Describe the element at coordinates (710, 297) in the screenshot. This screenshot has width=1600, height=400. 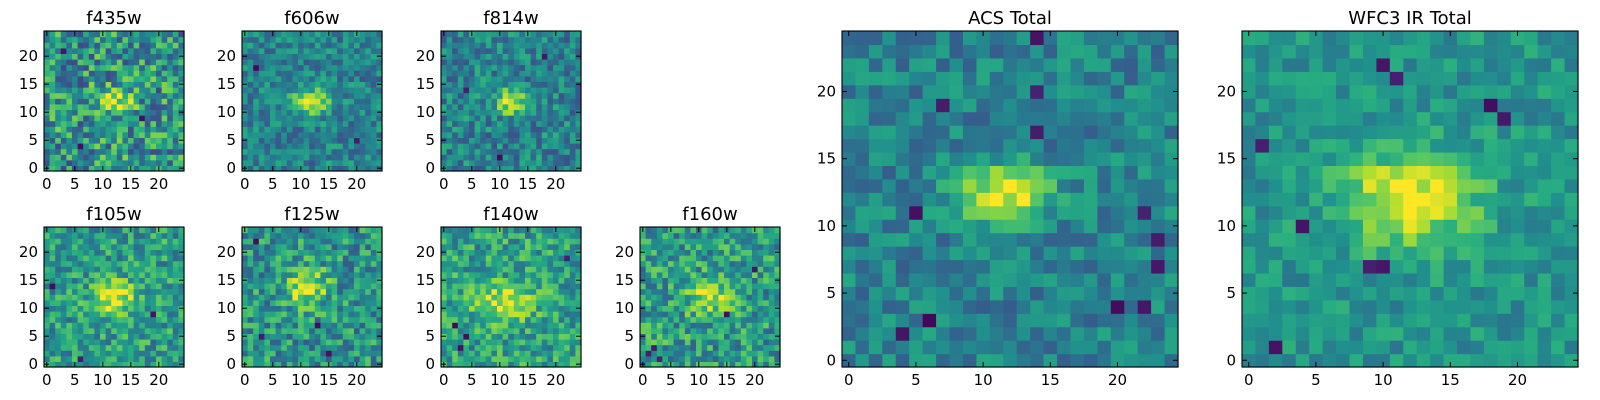
I see `heatmap-cells` at that location.